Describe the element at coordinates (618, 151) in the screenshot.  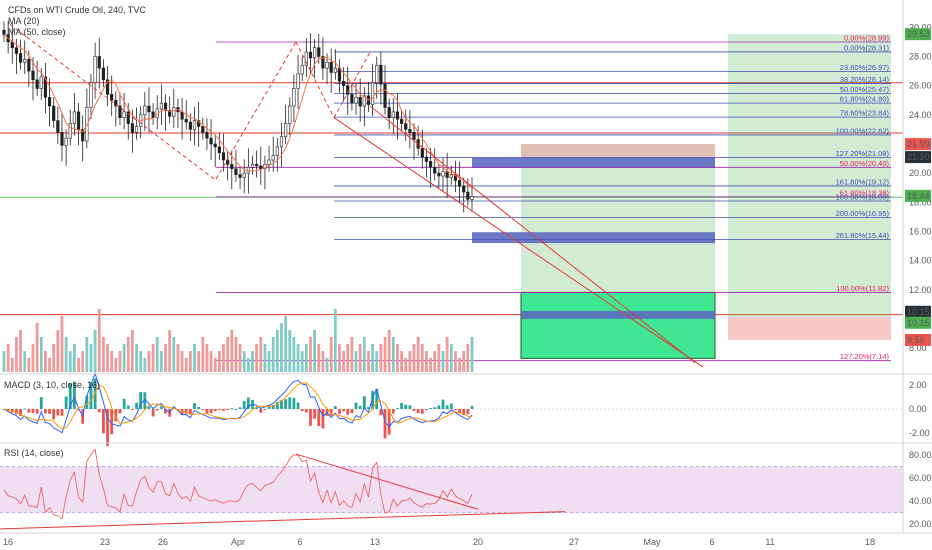
I see `long-position-stop-zone` at that location.